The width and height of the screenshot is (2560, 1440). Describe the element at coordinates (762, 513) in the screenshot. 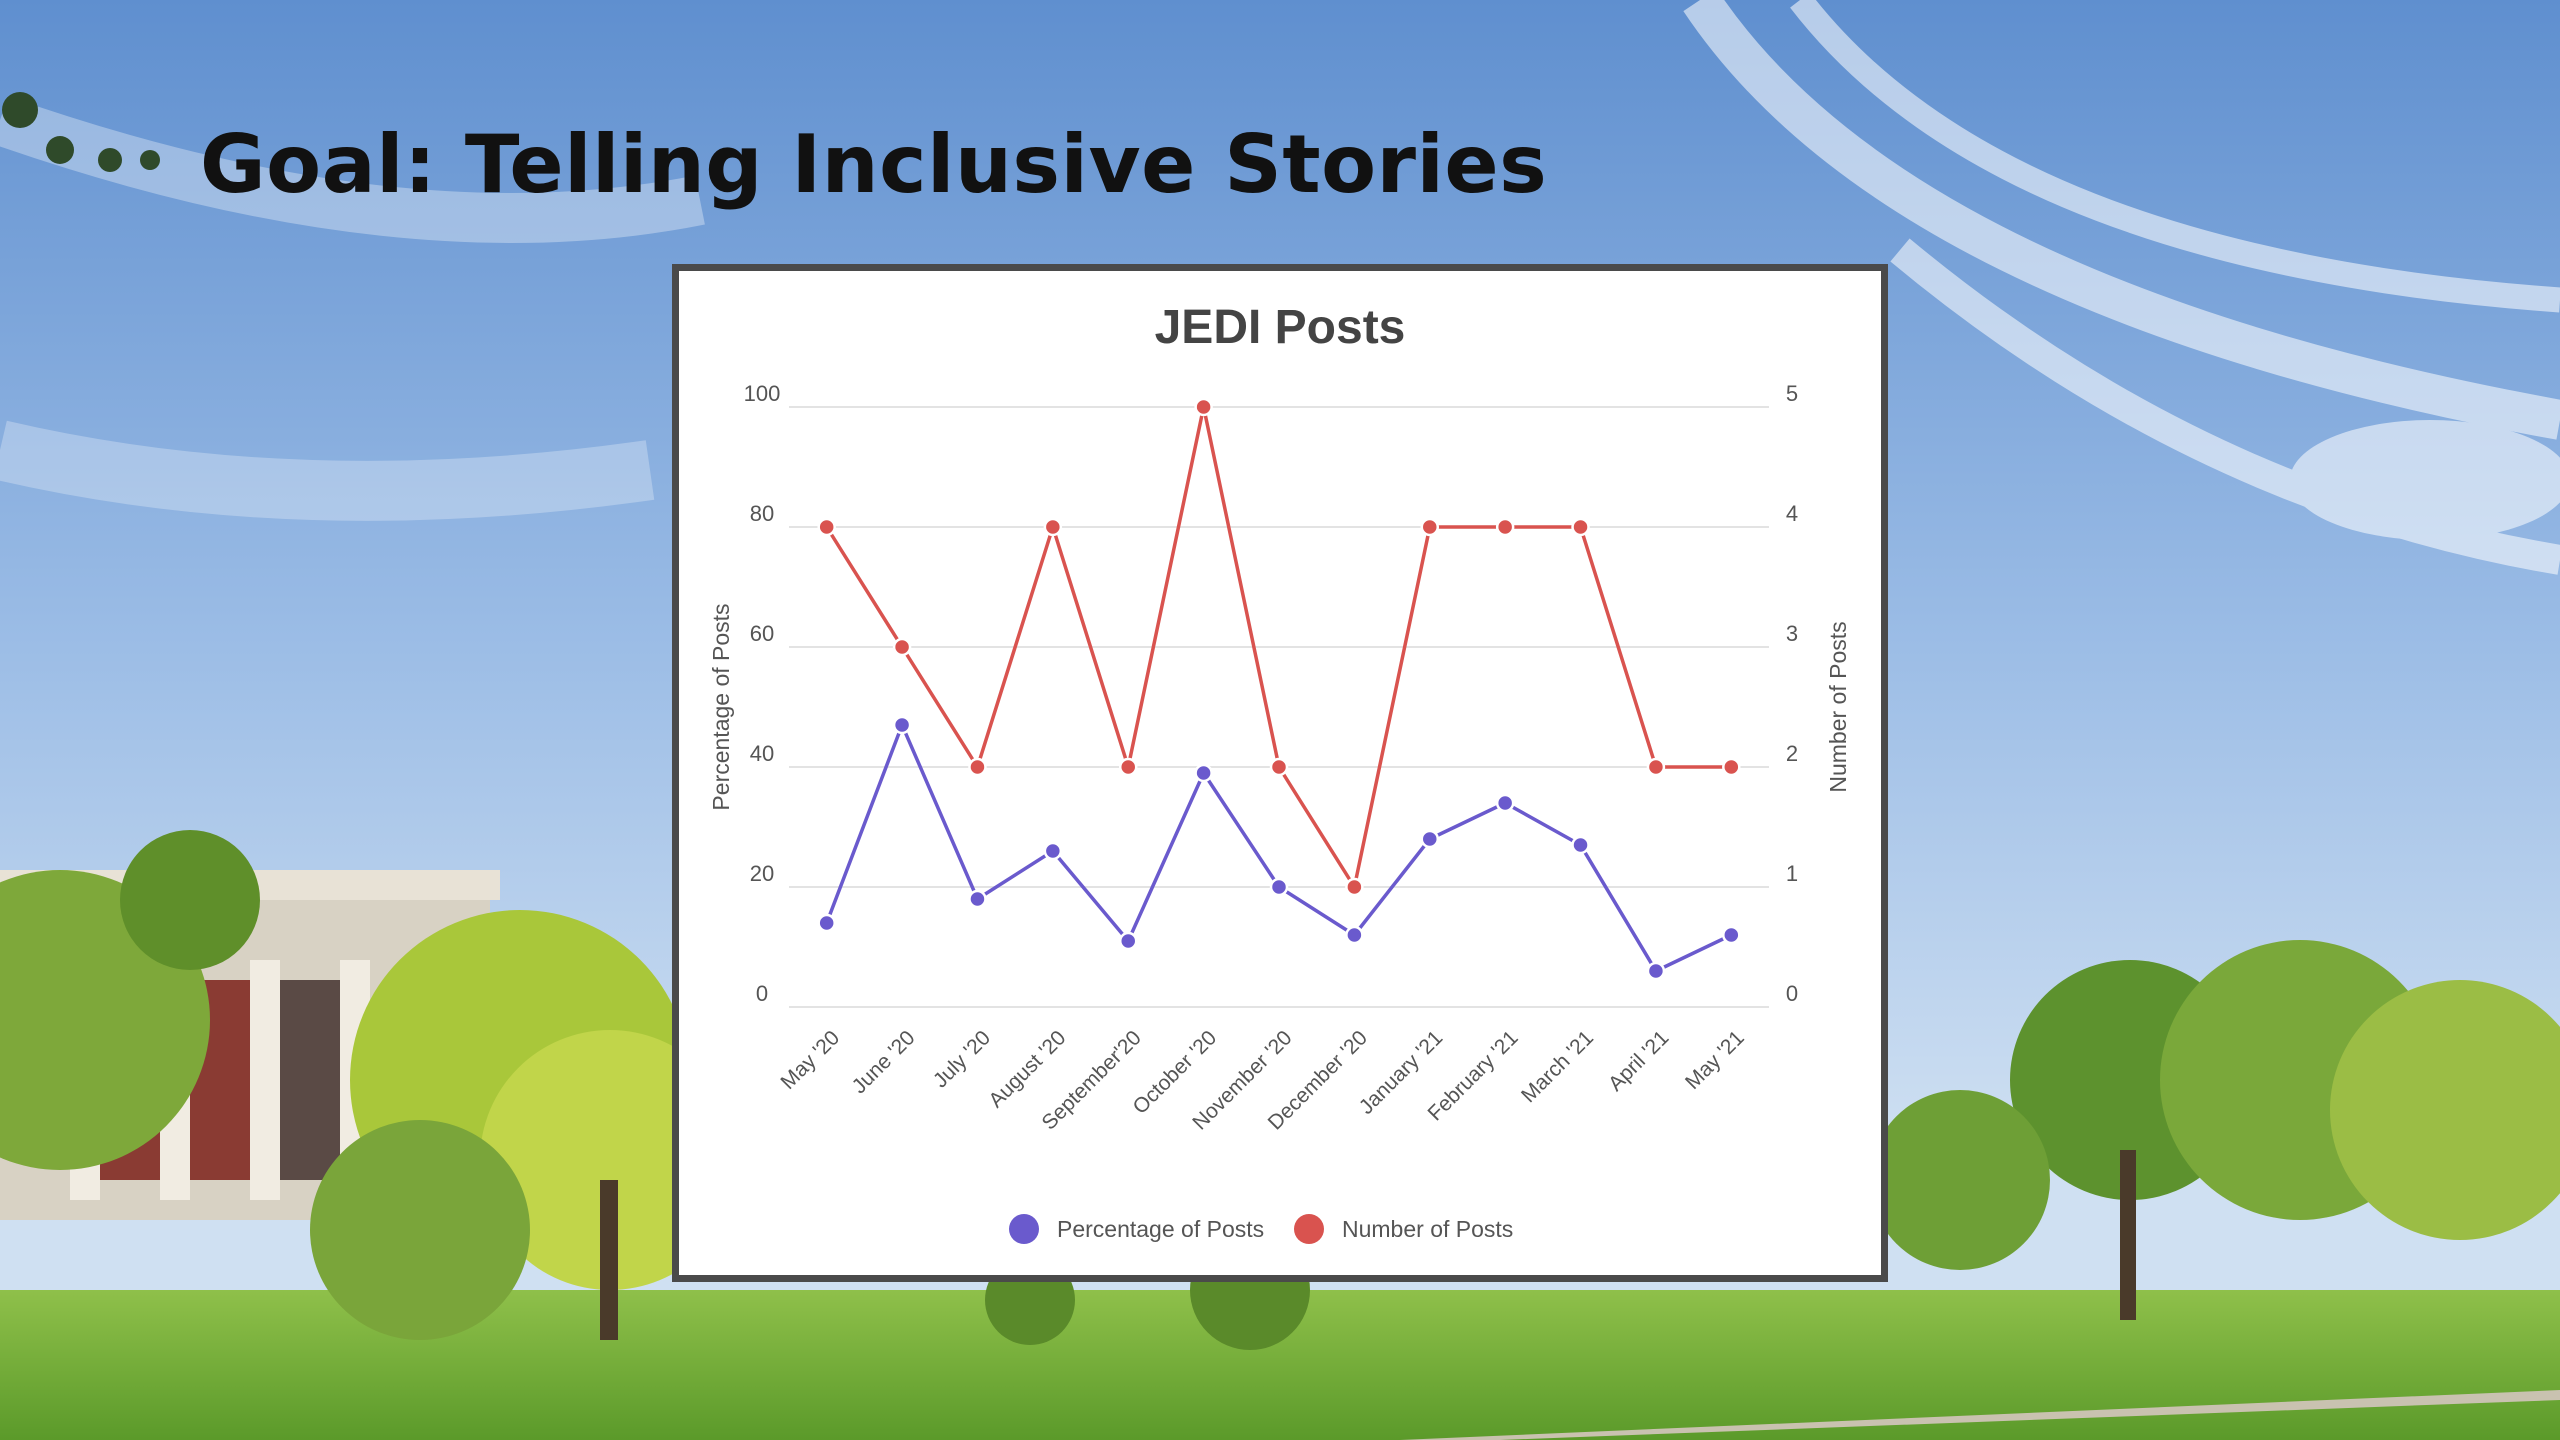

I see `y-tick-label: 80` at that location.